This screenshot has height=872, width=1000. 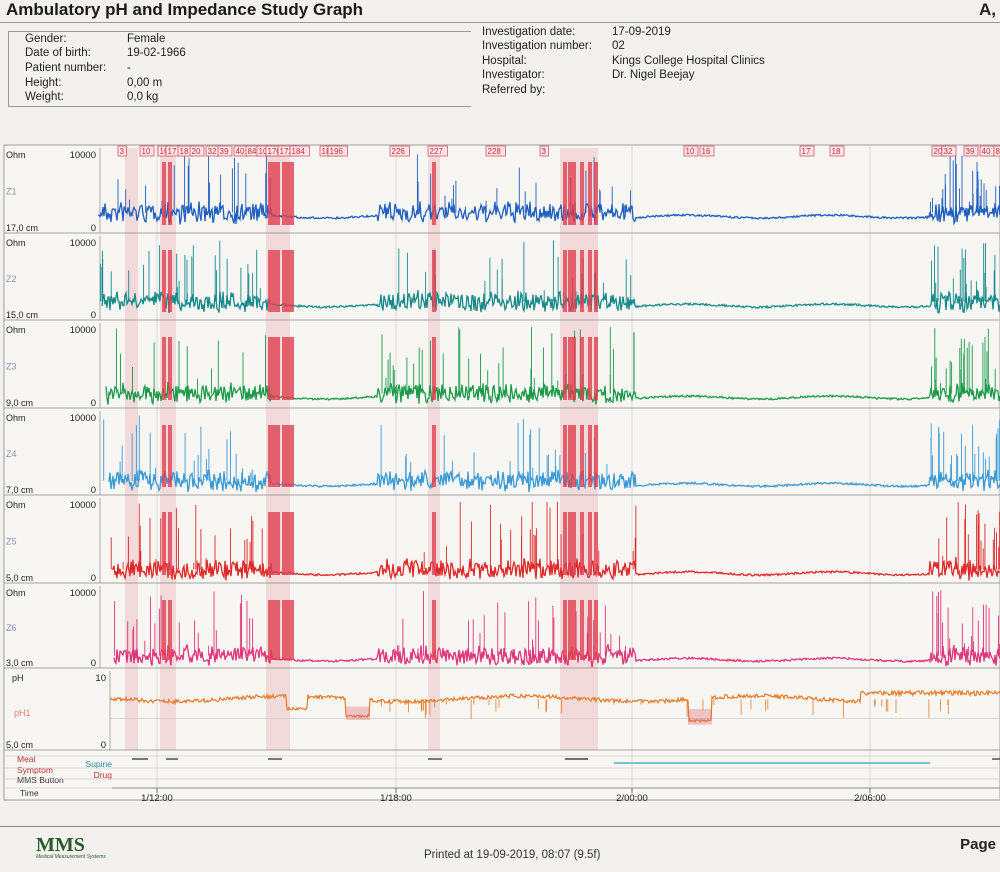 I want to click on investigator-label: Investigator:, so click(x=513, y=75).